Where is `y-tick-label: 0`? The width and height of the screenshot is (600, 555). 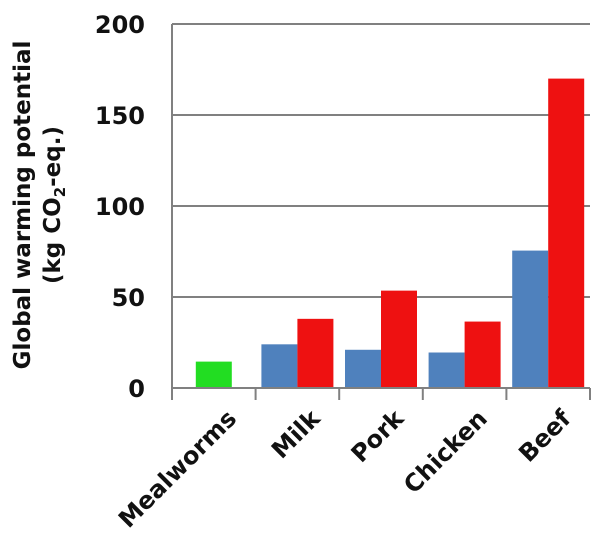 y-tick-label: 0 is located at coordinates (136, 389).